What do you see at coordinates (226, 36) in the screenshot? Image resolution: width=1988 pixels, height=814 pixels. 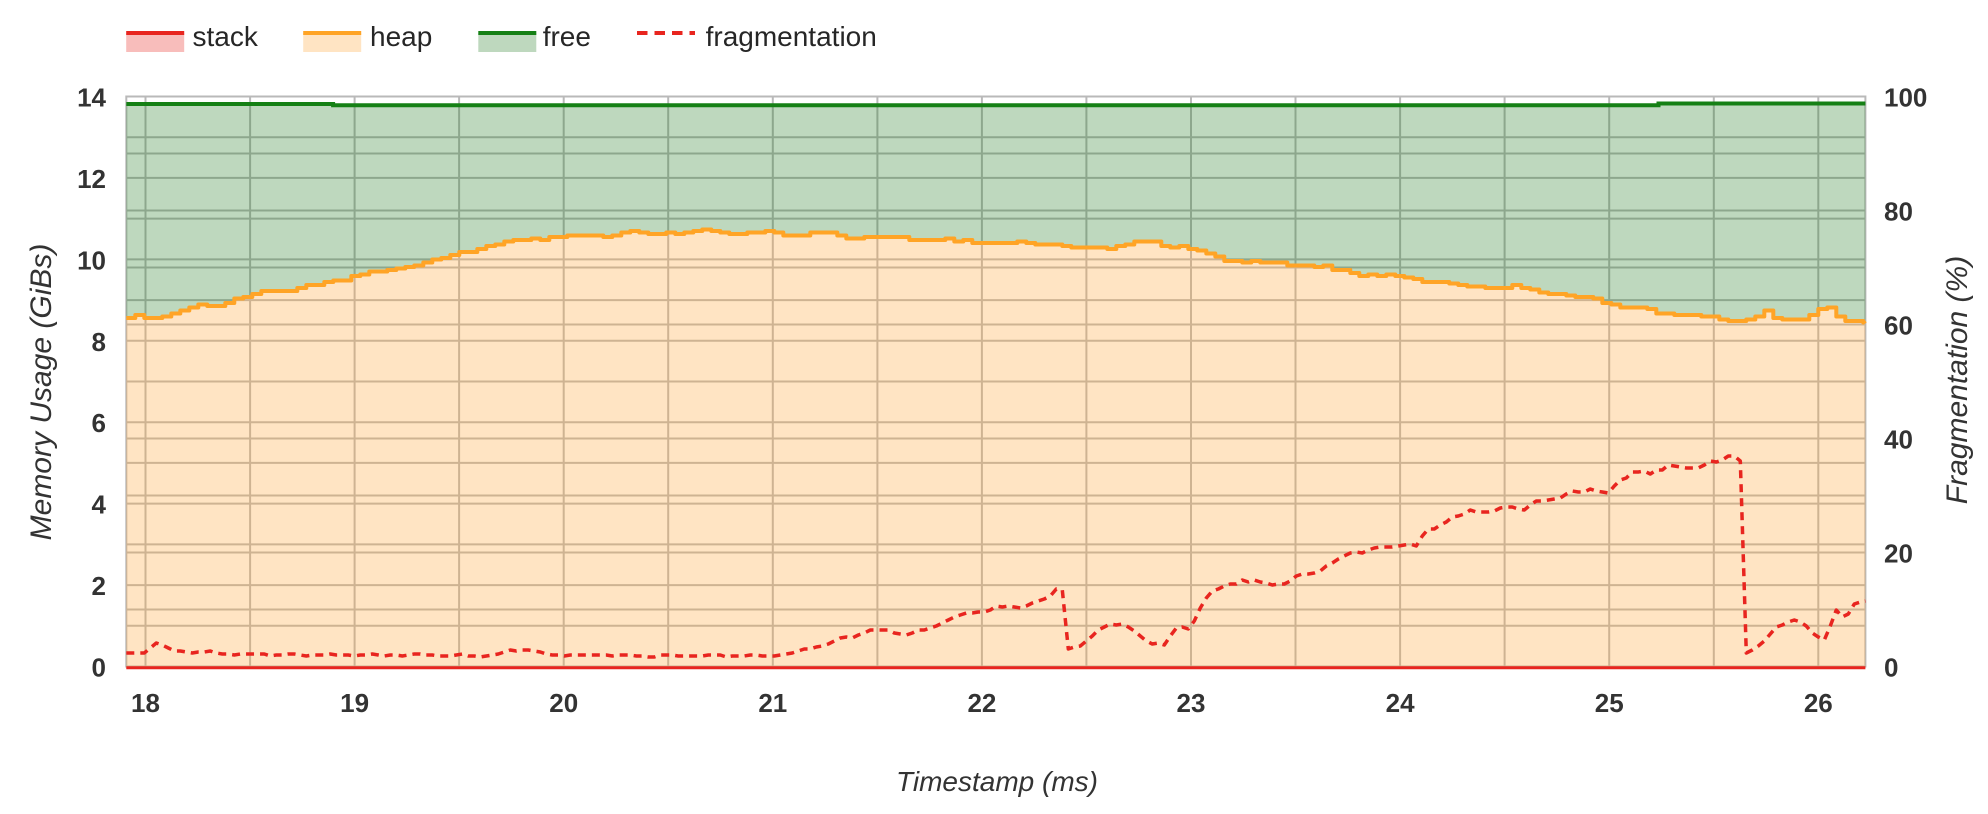 I see `svg-text: stack` at bounding box center [226, 36].